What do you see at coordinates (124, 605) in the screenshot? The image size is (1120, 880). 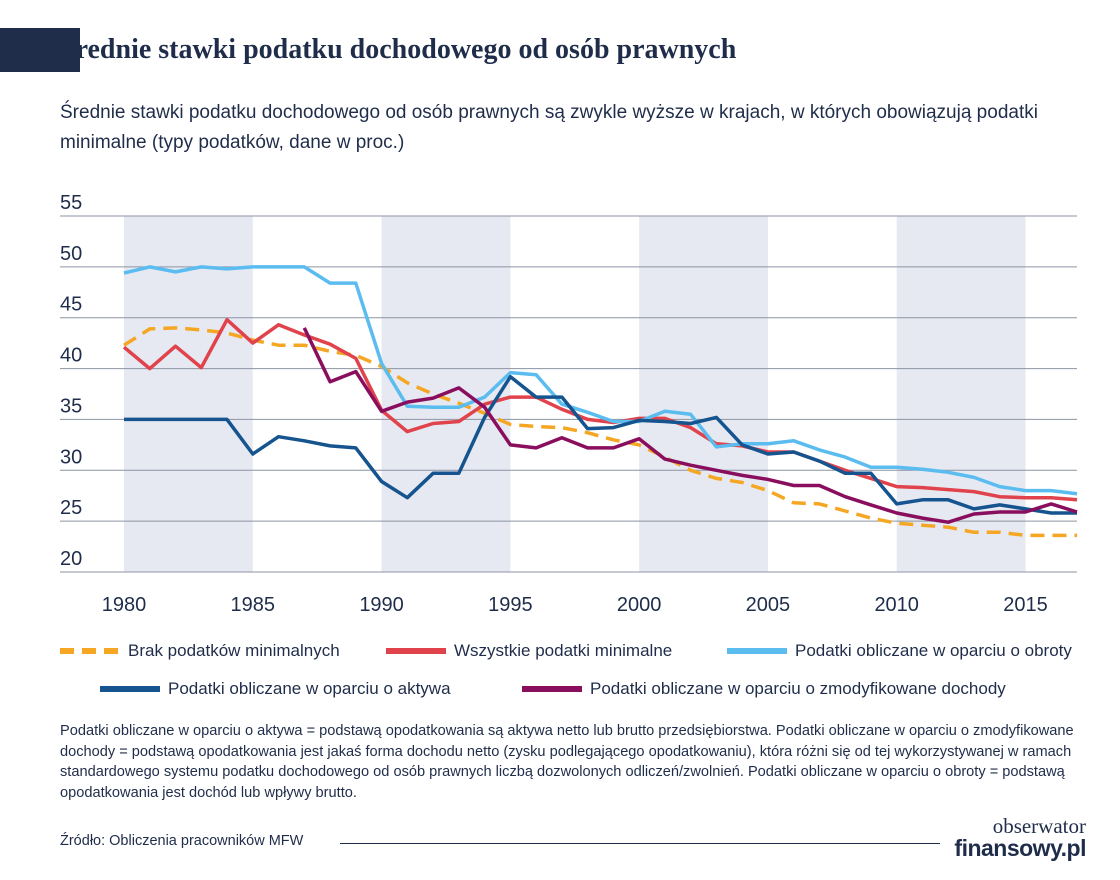 I see `x-tick-label-1980: 1980` at bounding box center [124, 605].